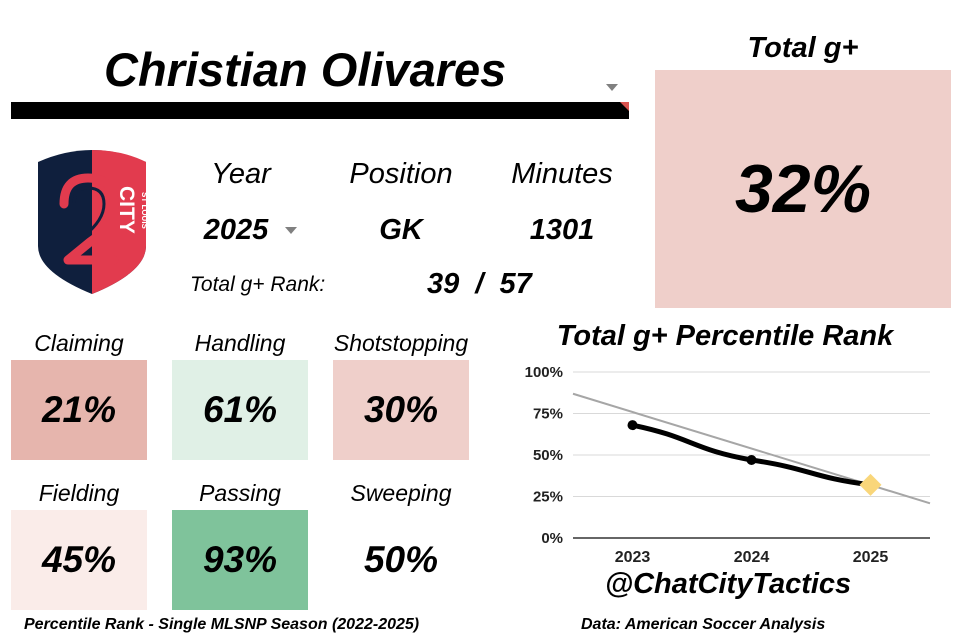 The image size is (963, 639). I want to click on metric-label-handling: Handling, so click(240, 343).